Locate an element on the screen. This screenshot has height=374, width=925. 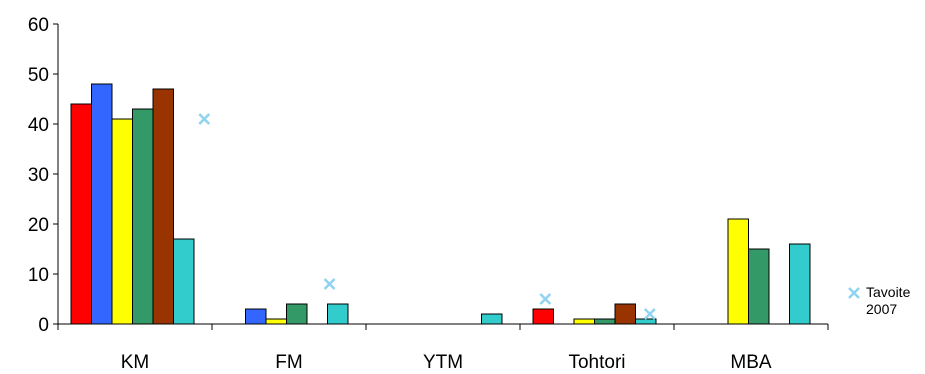
x-tick-label: FM is located at coordinates (288, 362).